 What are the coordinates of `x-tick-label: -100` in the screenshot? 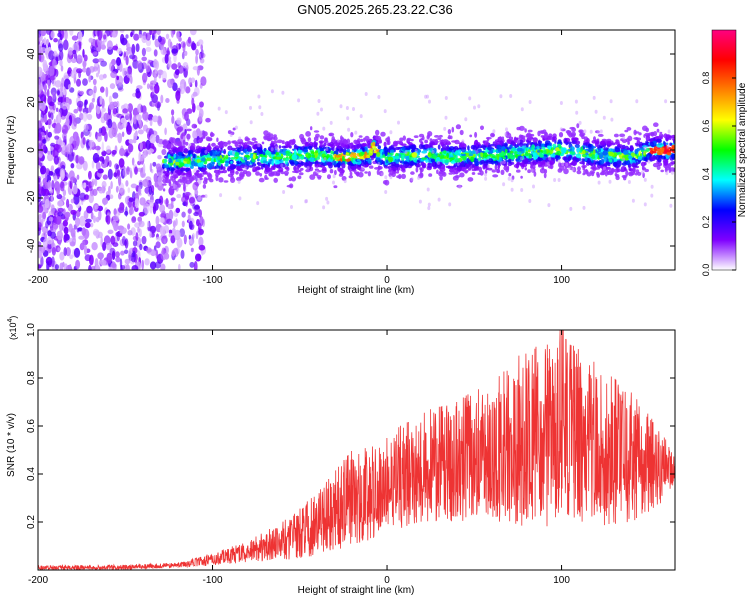 It's located at (213, 280).